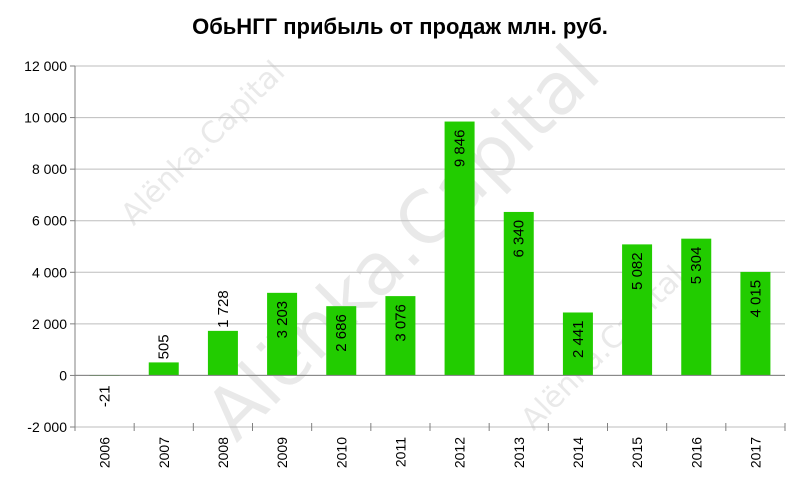 Image resolution: width=800 pixels, height=483 pixels. Describe the element at coordinates (400, 452) in the screenshot. I see `x-tick-label-2011: 2011` at that location.